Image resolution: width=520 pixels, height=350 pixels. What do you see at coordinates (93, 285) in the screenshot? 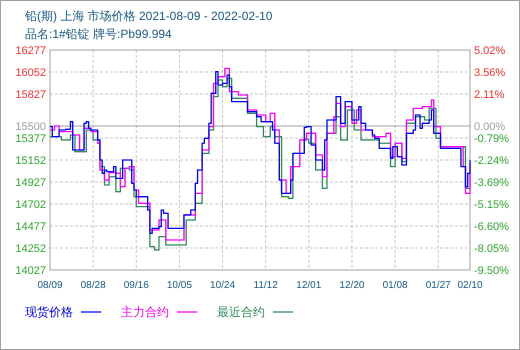
I see `x-tick-label: 08/28` at bounding box center [93, 285].